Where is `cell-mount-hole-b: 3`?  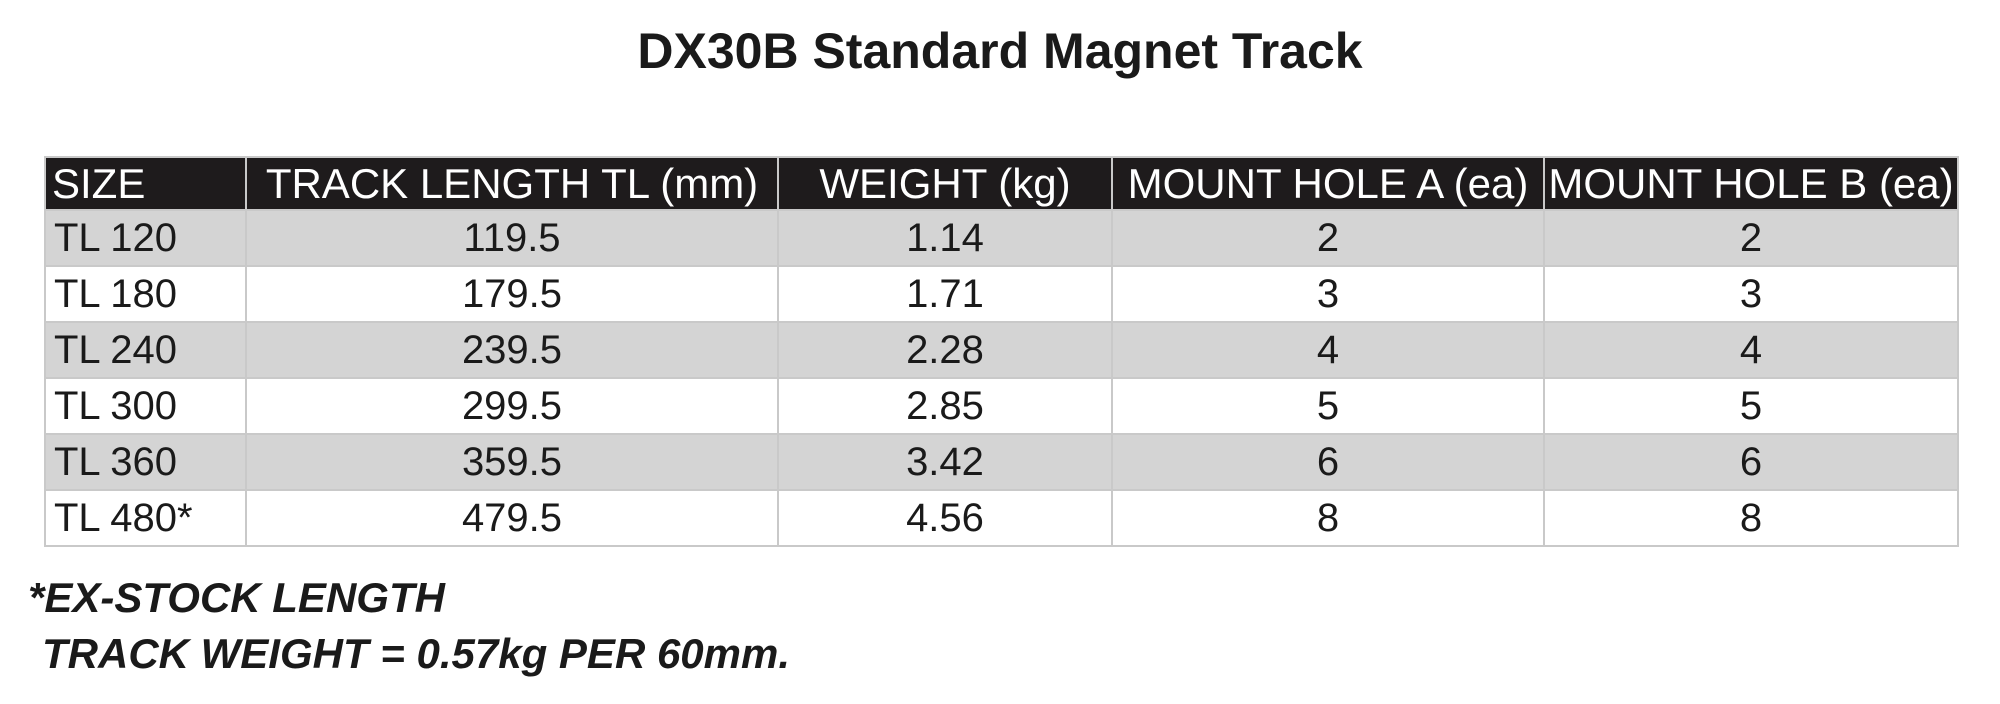
cell-mount-hole-b: 3 is located at coordinates (1751, 294).